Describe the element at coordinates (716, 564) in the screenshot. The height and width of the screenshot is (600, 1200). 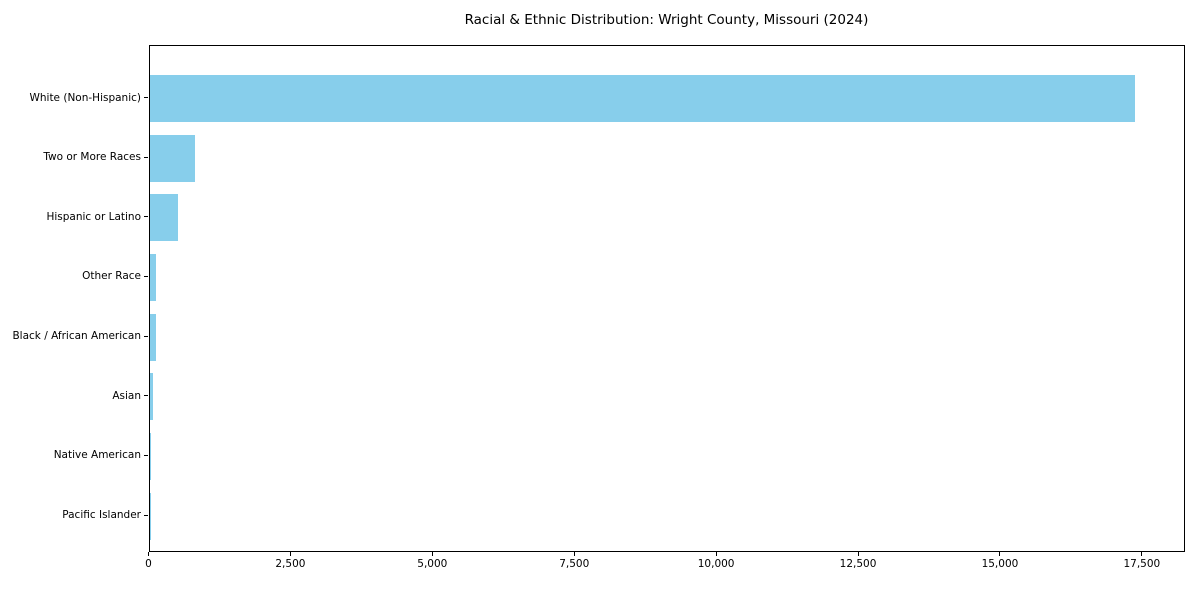
I see `x-tick-label: 10,000` at that location.